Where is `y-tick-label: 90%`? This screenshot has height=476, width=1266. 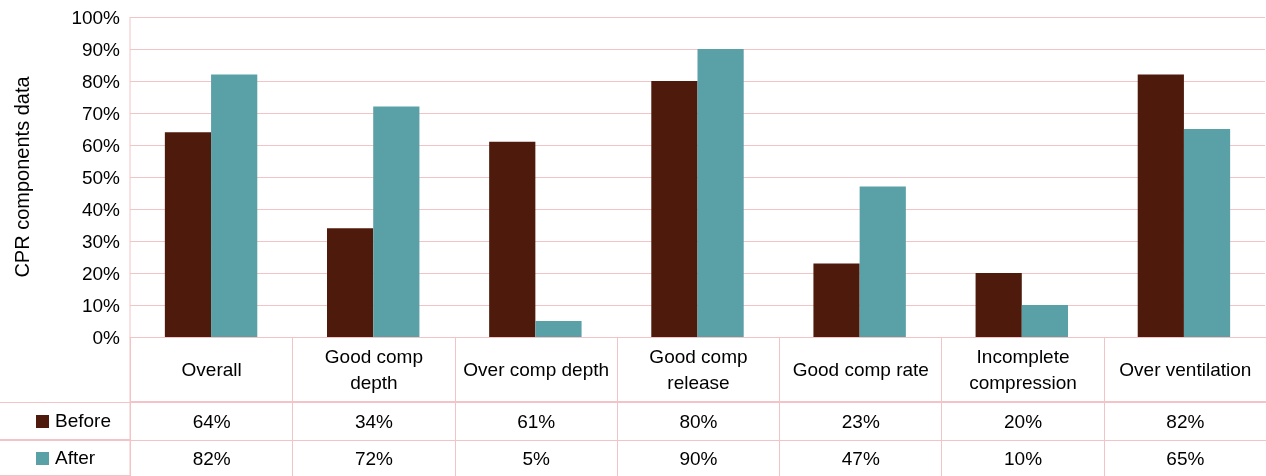
y-tick-label: 90% is located at coordinates (101, 49).